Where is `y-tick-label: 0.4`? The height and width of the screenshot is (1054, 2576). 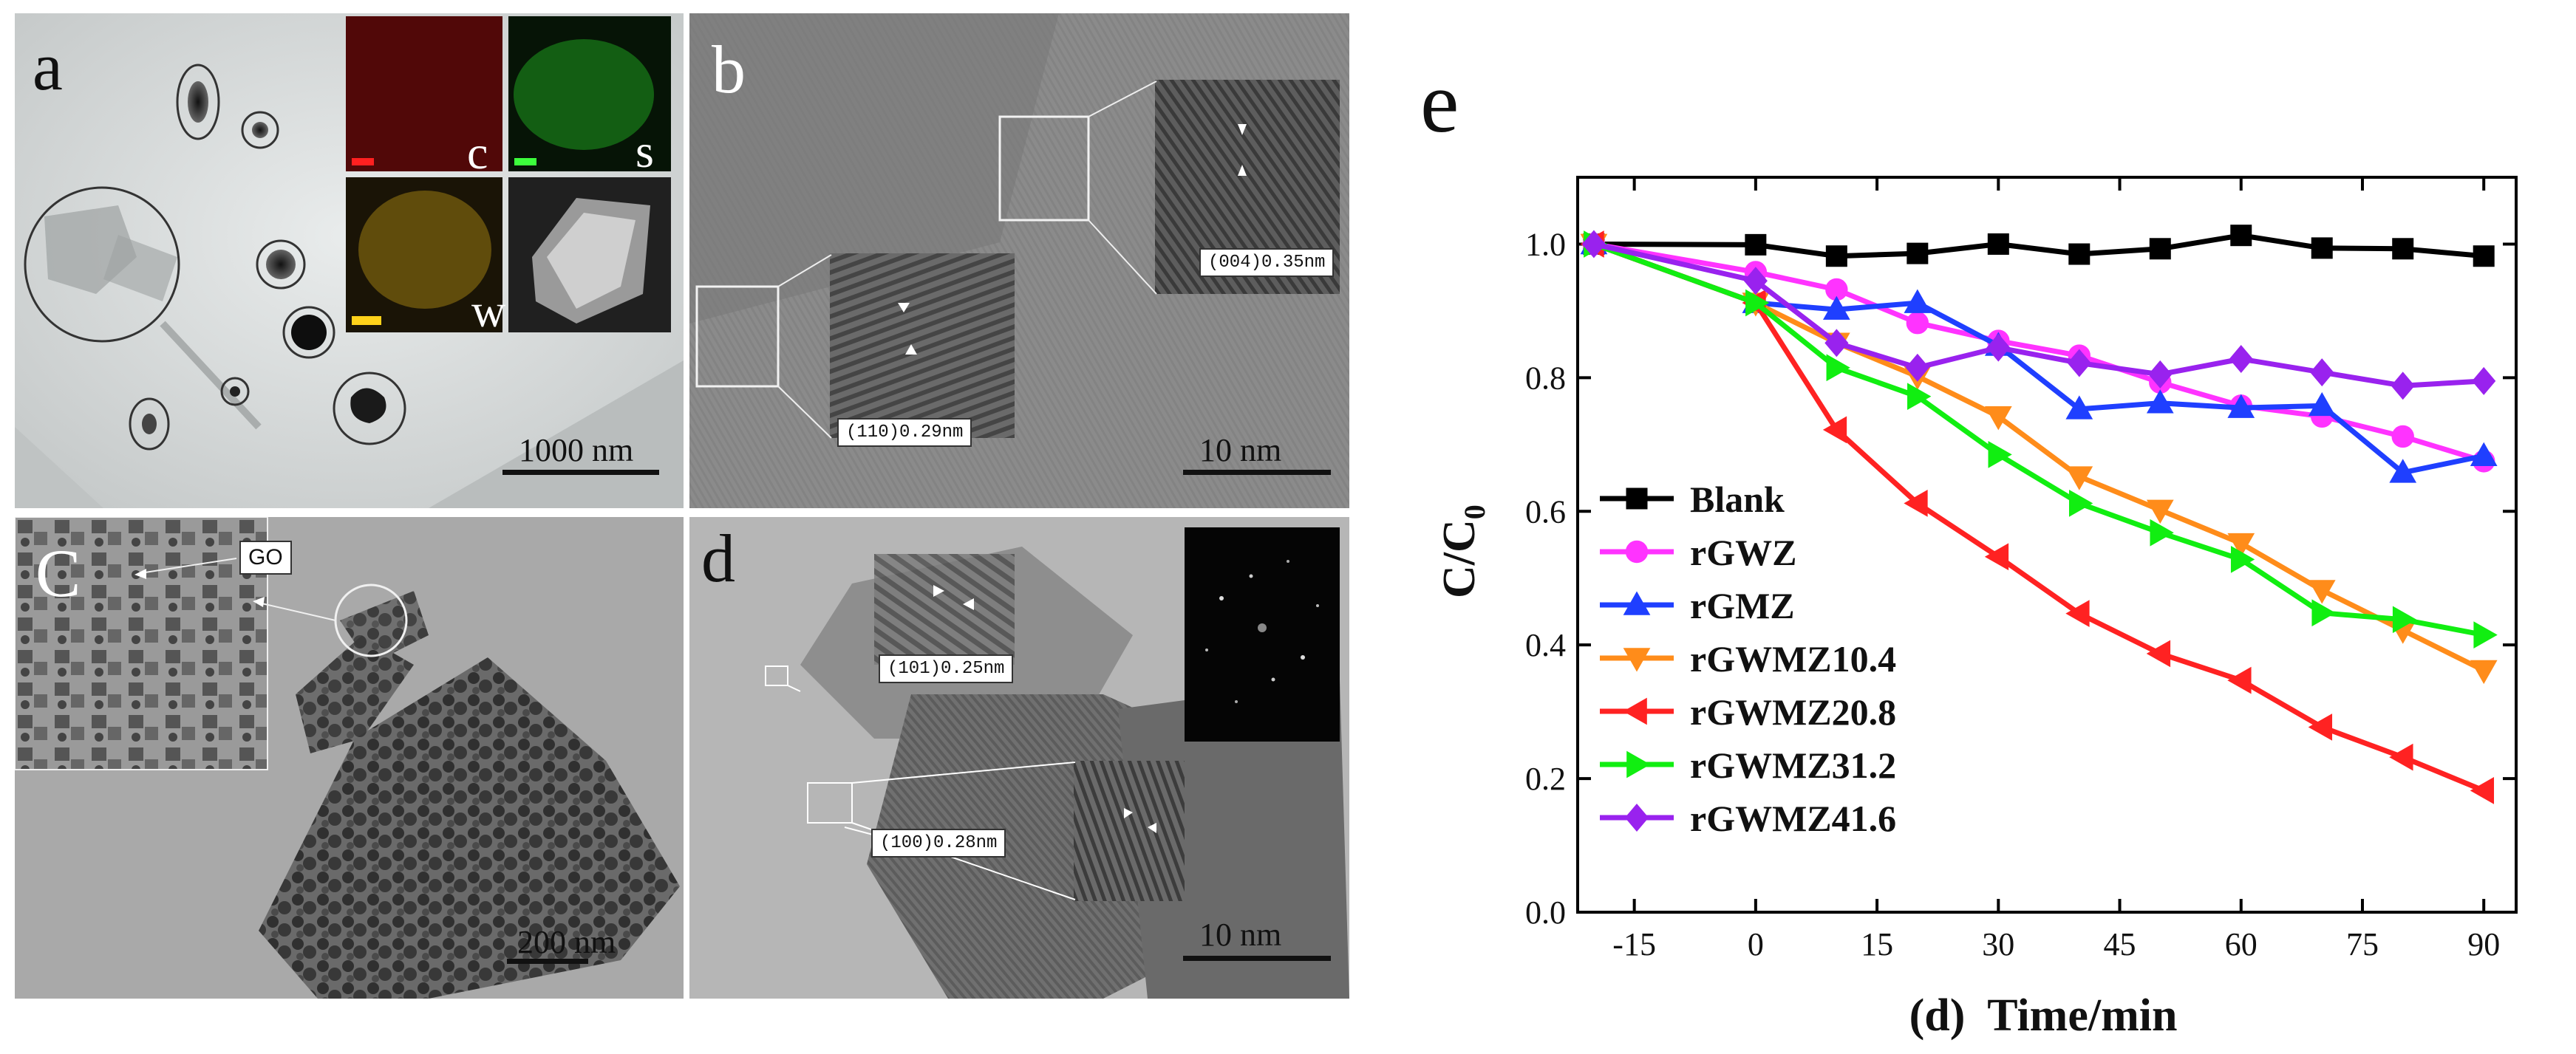 y-tick-label: 0.4 is located at coordinates (1545, 645).